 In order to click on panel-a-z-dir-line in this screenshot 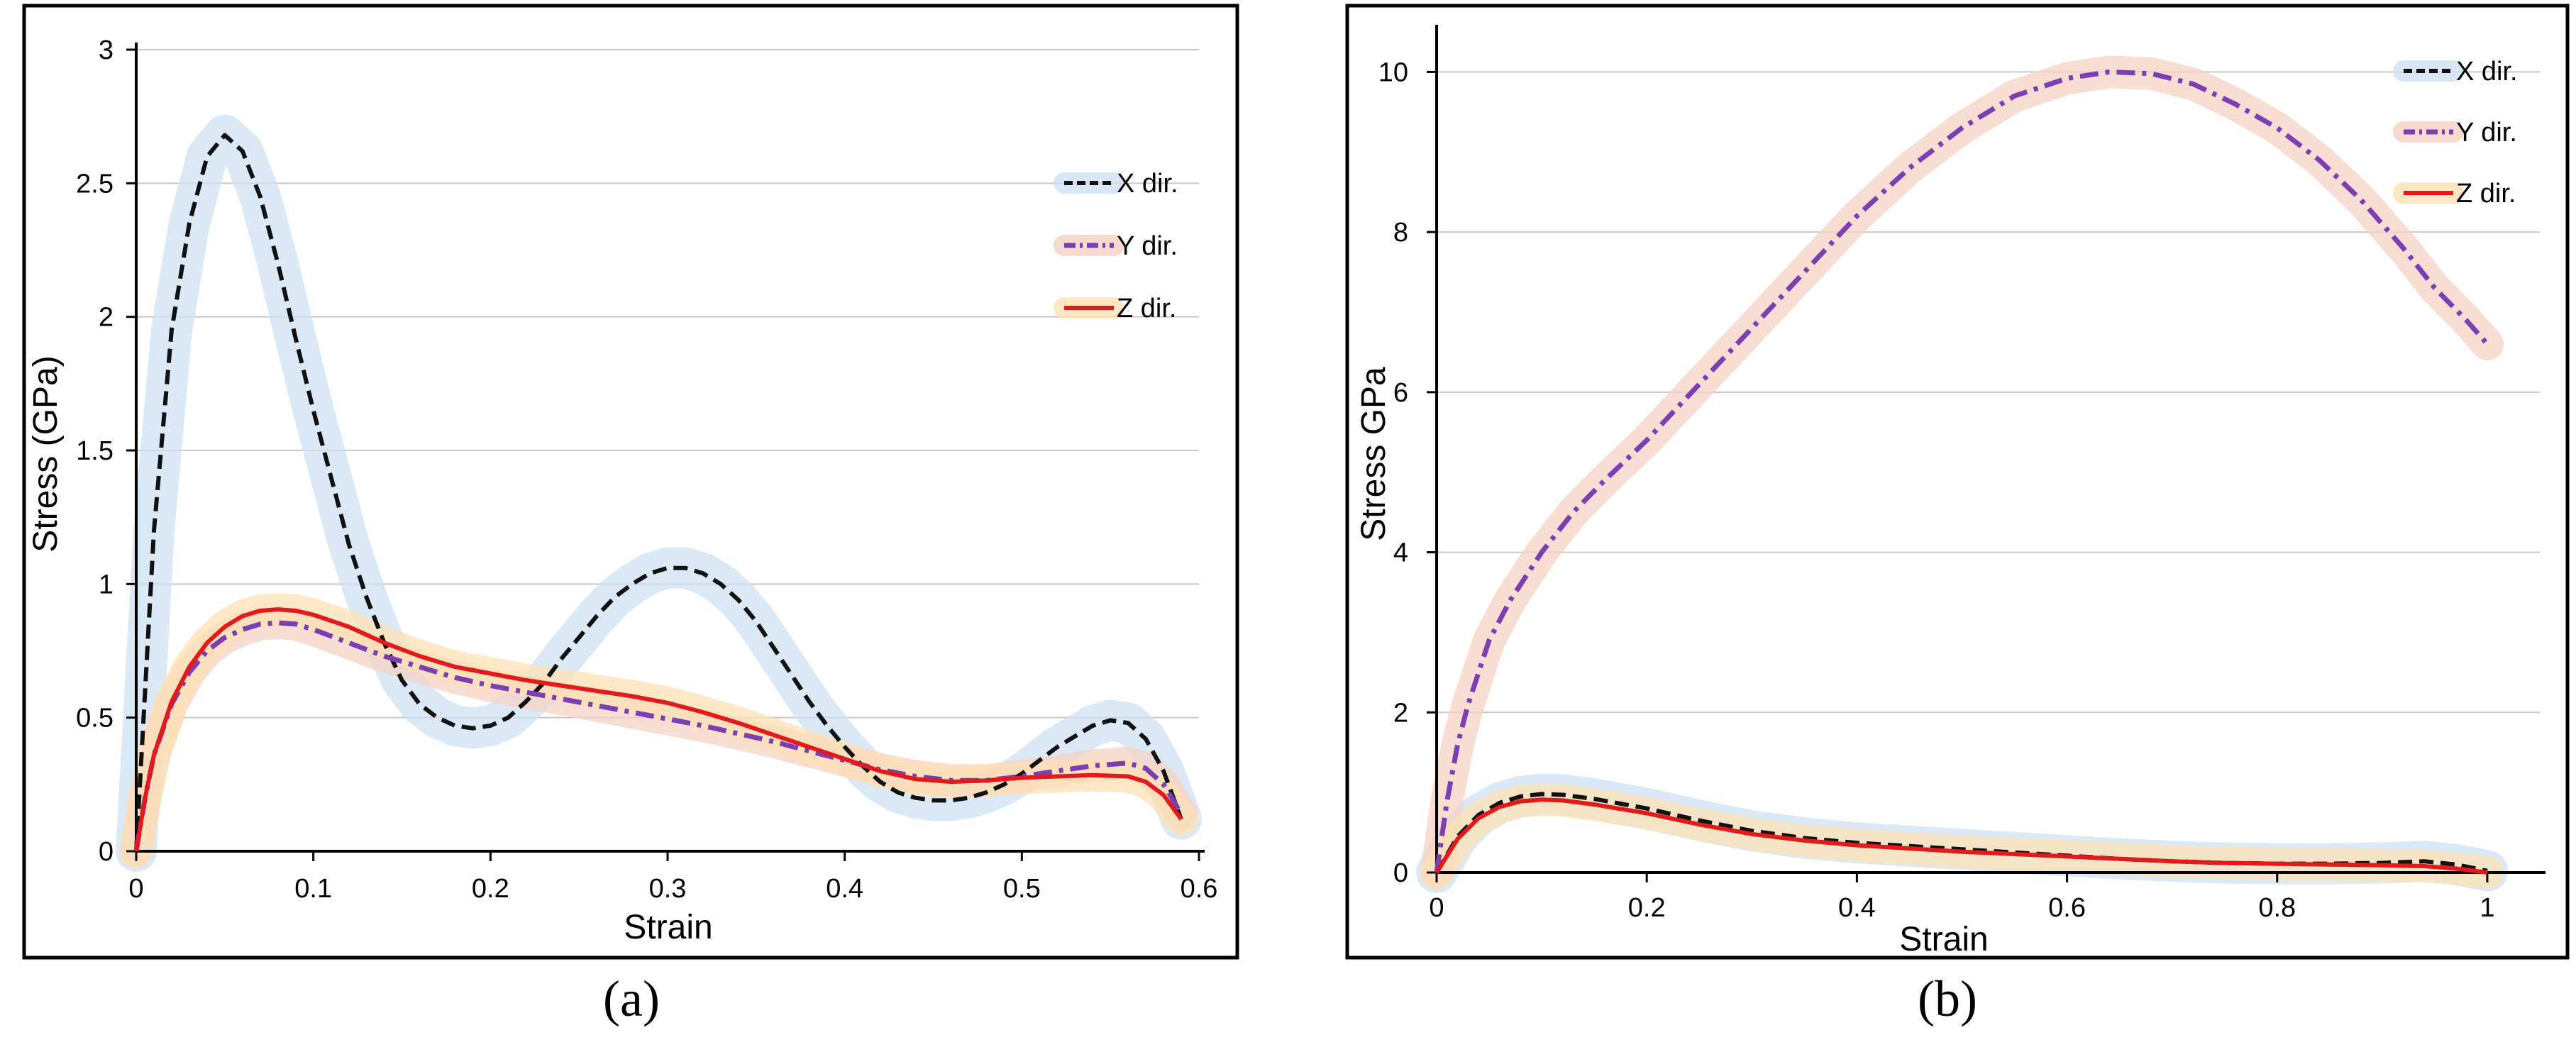, I will do `click(658, 729)`.